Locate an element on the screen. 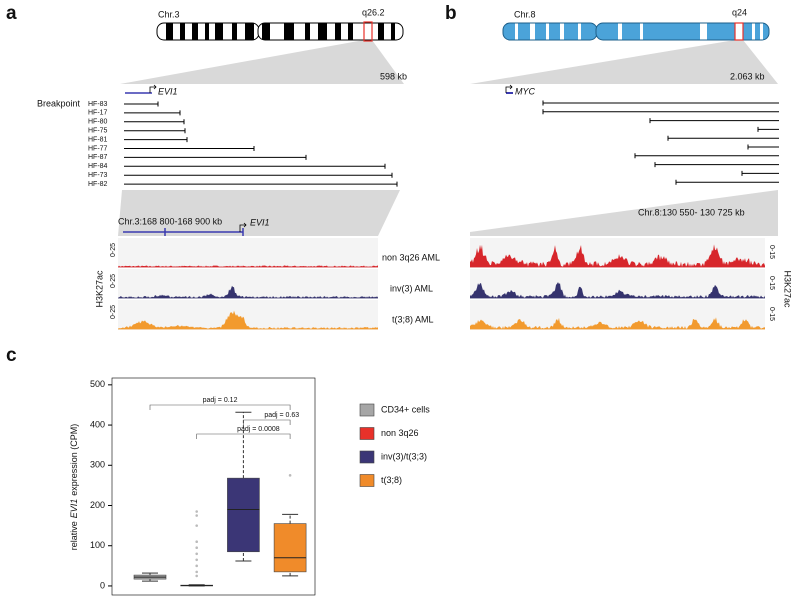 This screenshot has width=796, height=596. legend-label: inv(3)/t(3;3) is located at coordinates (404, 456).